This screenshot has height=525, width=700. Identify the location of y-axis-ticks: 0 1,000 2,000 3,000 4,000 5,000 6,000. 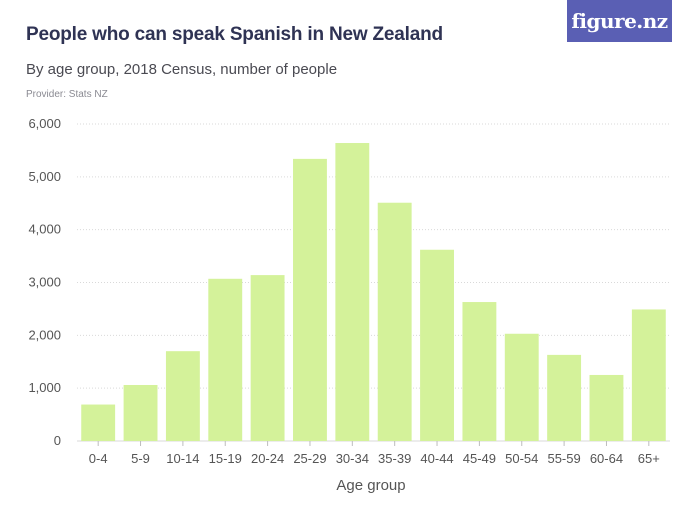
(44, 282).